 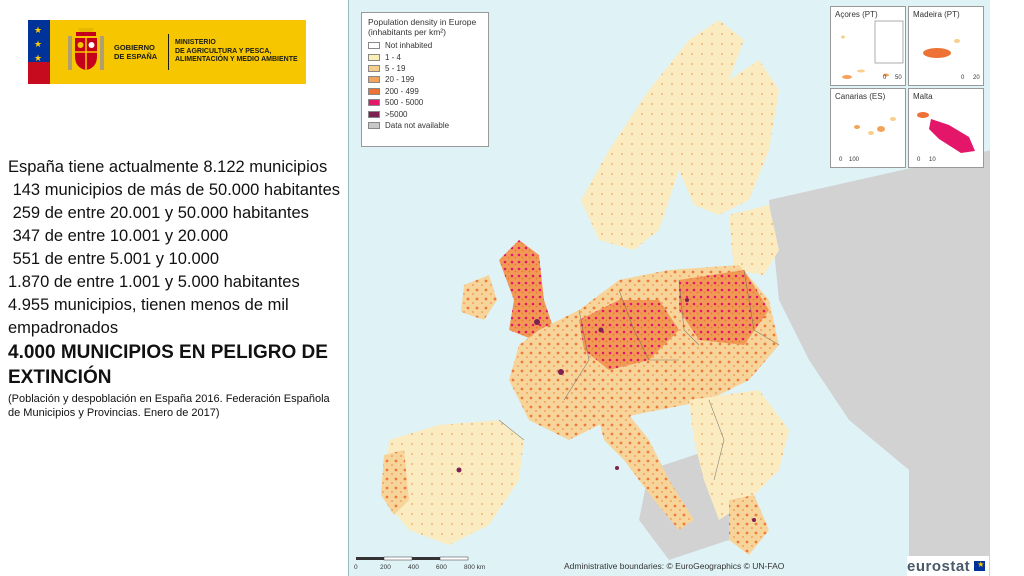 I want to click on legend-item: >5000, so click(x=425, y=113).